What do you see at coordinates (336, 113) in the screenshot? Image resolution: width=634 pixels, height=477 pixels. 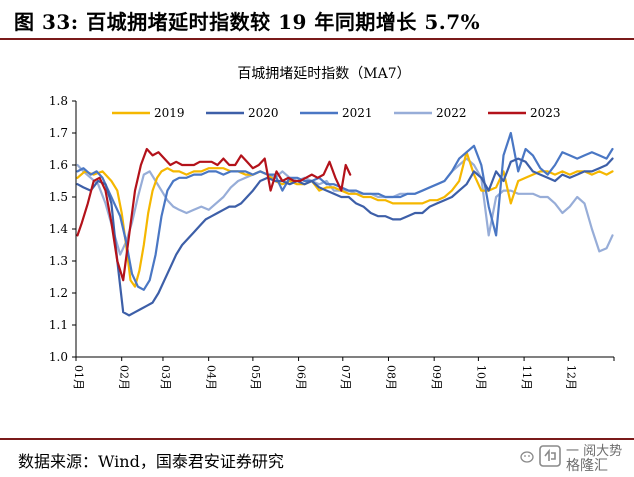 I see `legend: 2019 2020 2021 2022 2023` at bounding box center [336, 113].